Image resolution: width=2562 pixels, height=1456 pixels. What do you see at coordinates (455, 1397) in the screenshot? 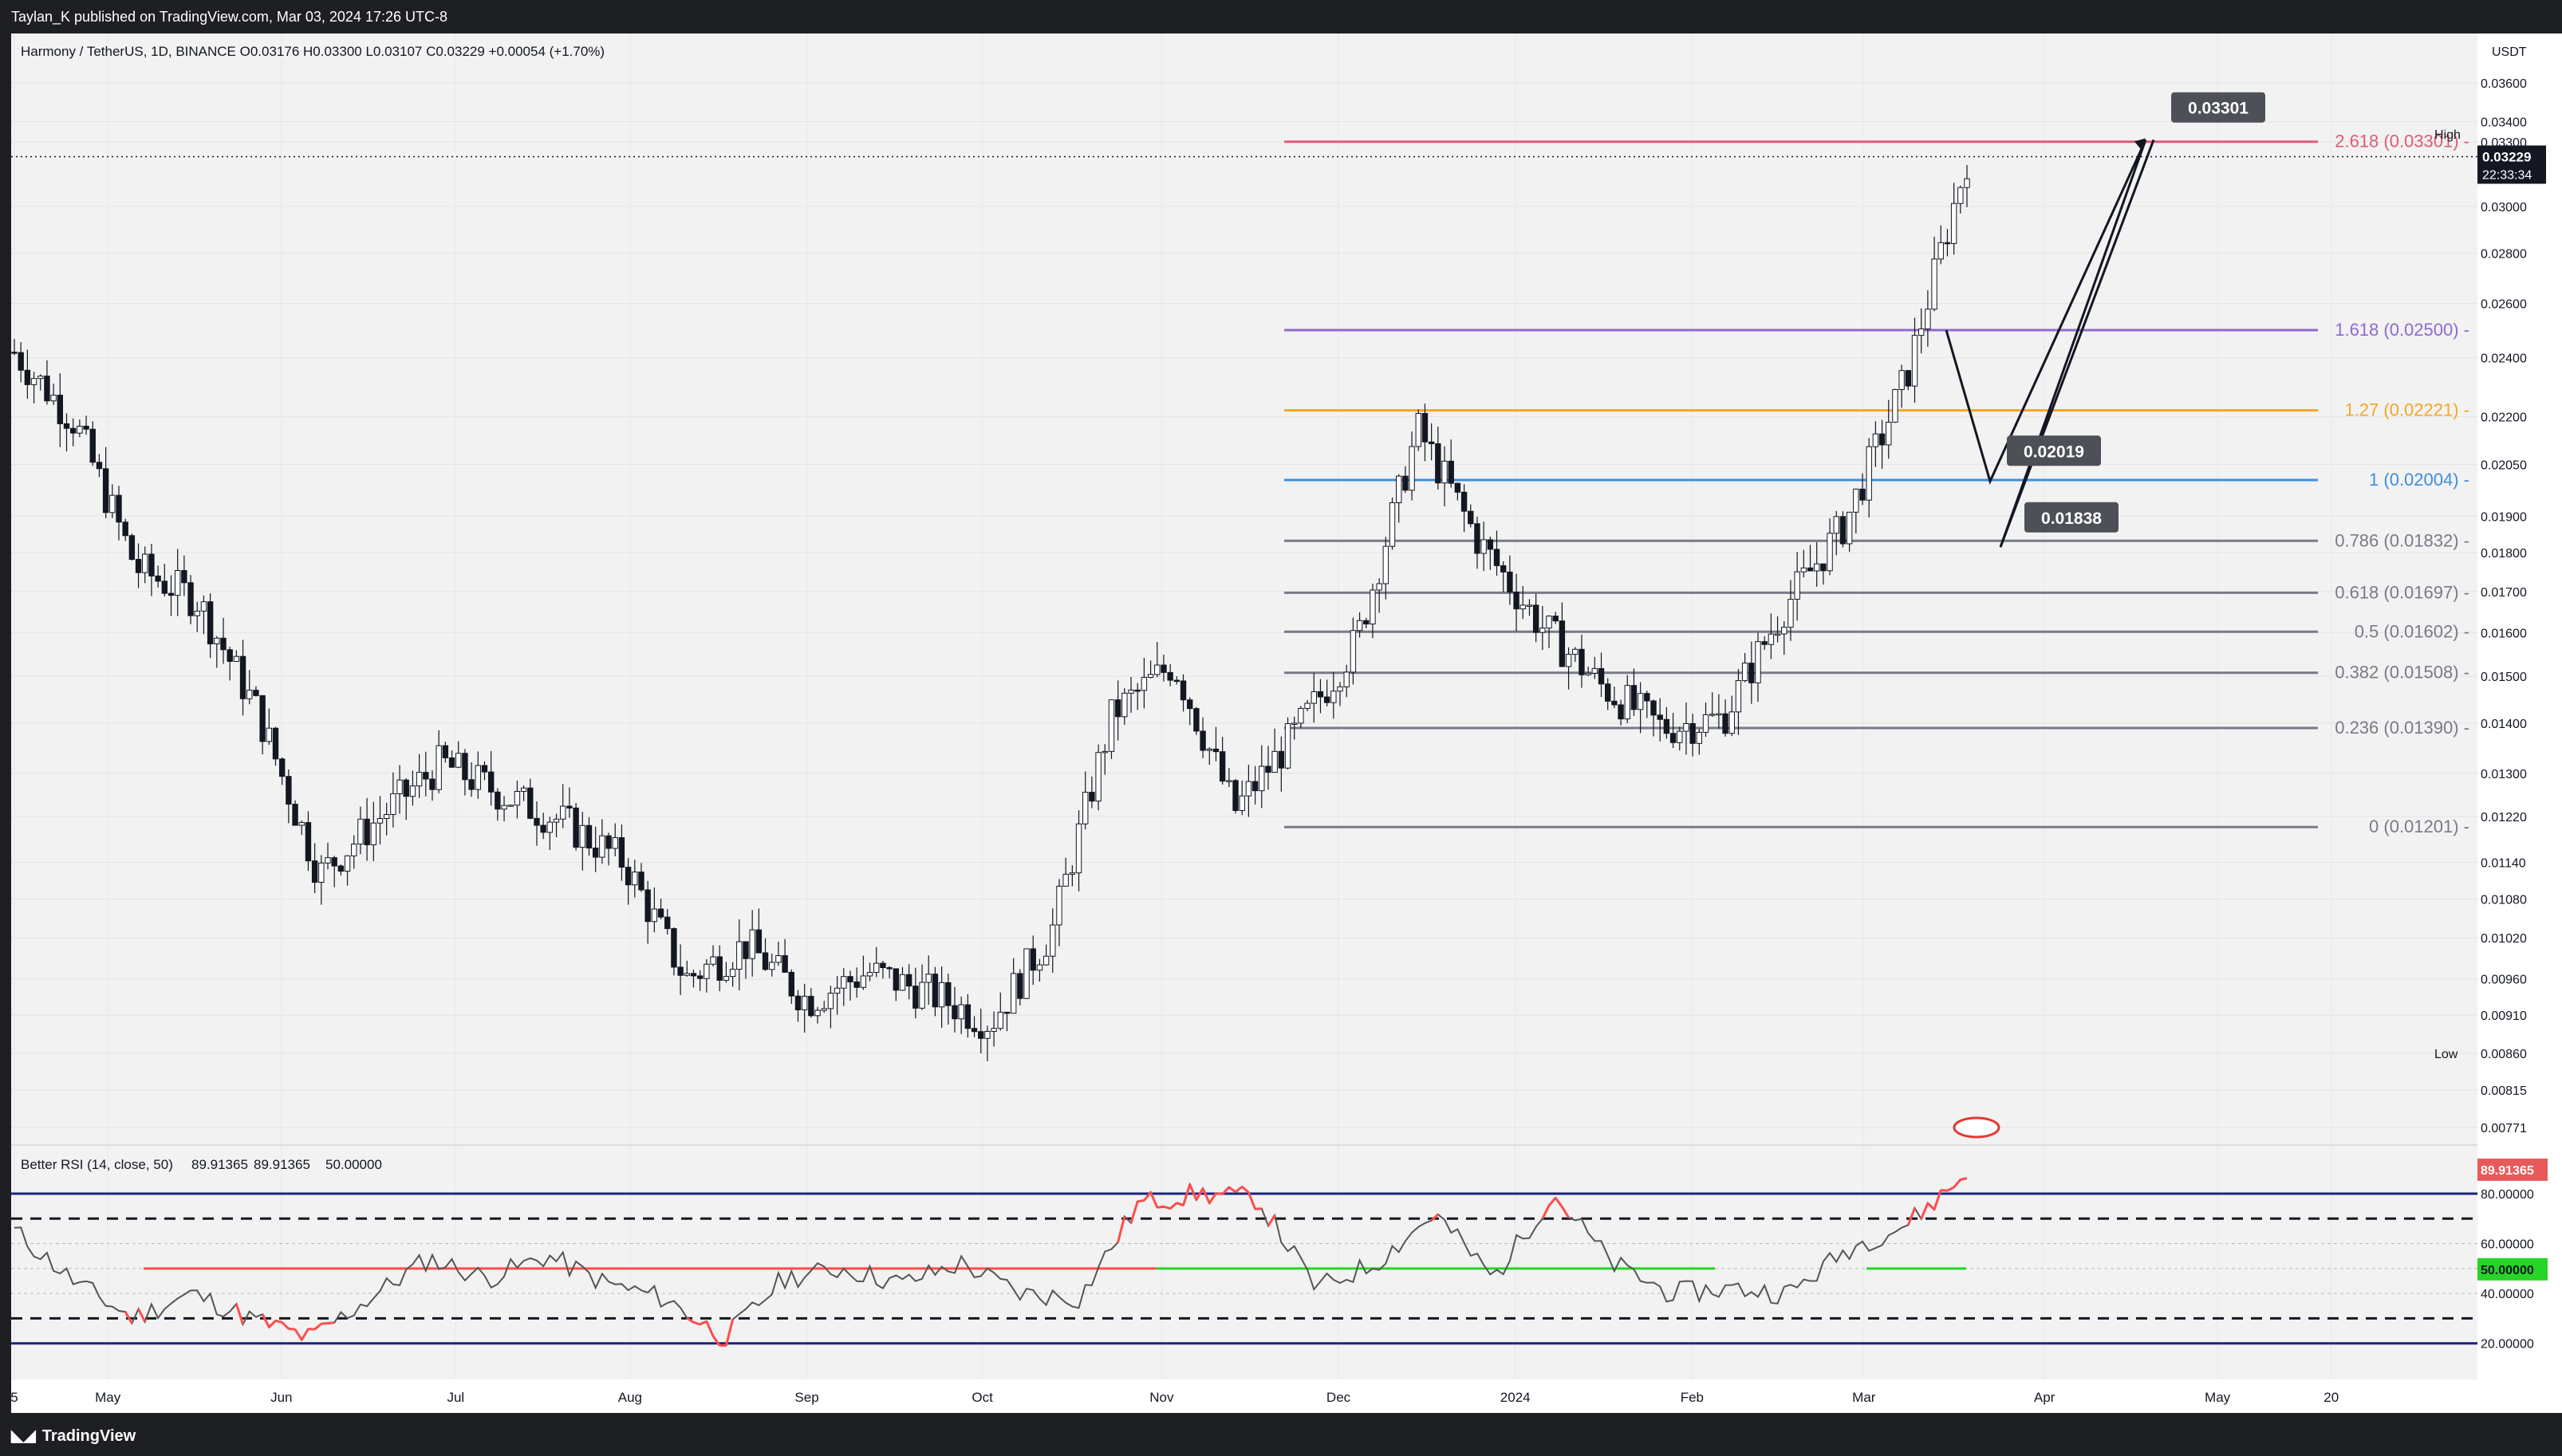
I see `time-tick-label: Jul` at bounding box center [455, 1397].